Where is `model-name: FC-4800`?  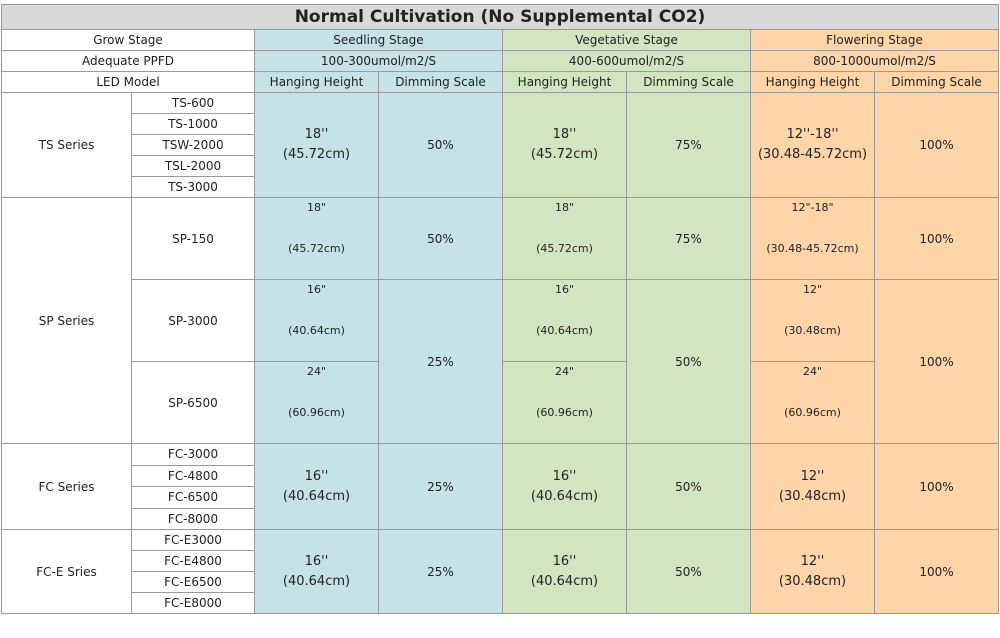
model-name: FC-4800 is located at coordinates (193, 475).